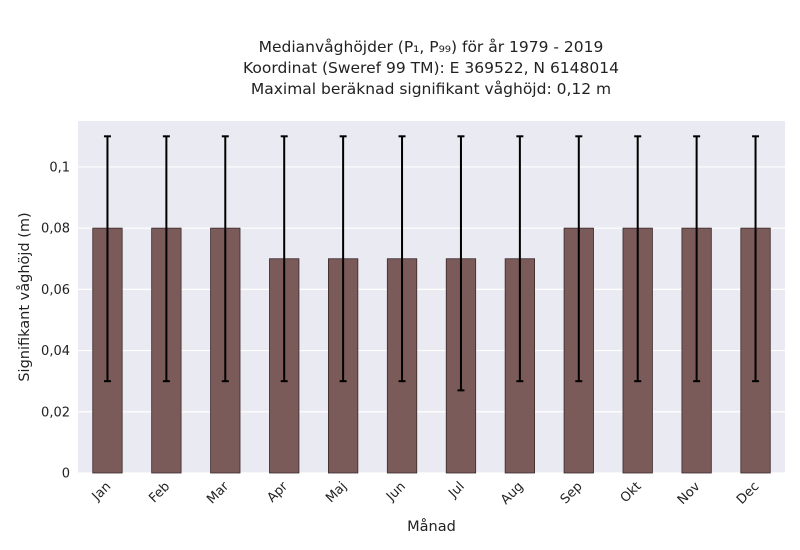  Describe the element at coordinates (631, 492) in the screenshot. I see `x-tick-label: Okt` at that location.